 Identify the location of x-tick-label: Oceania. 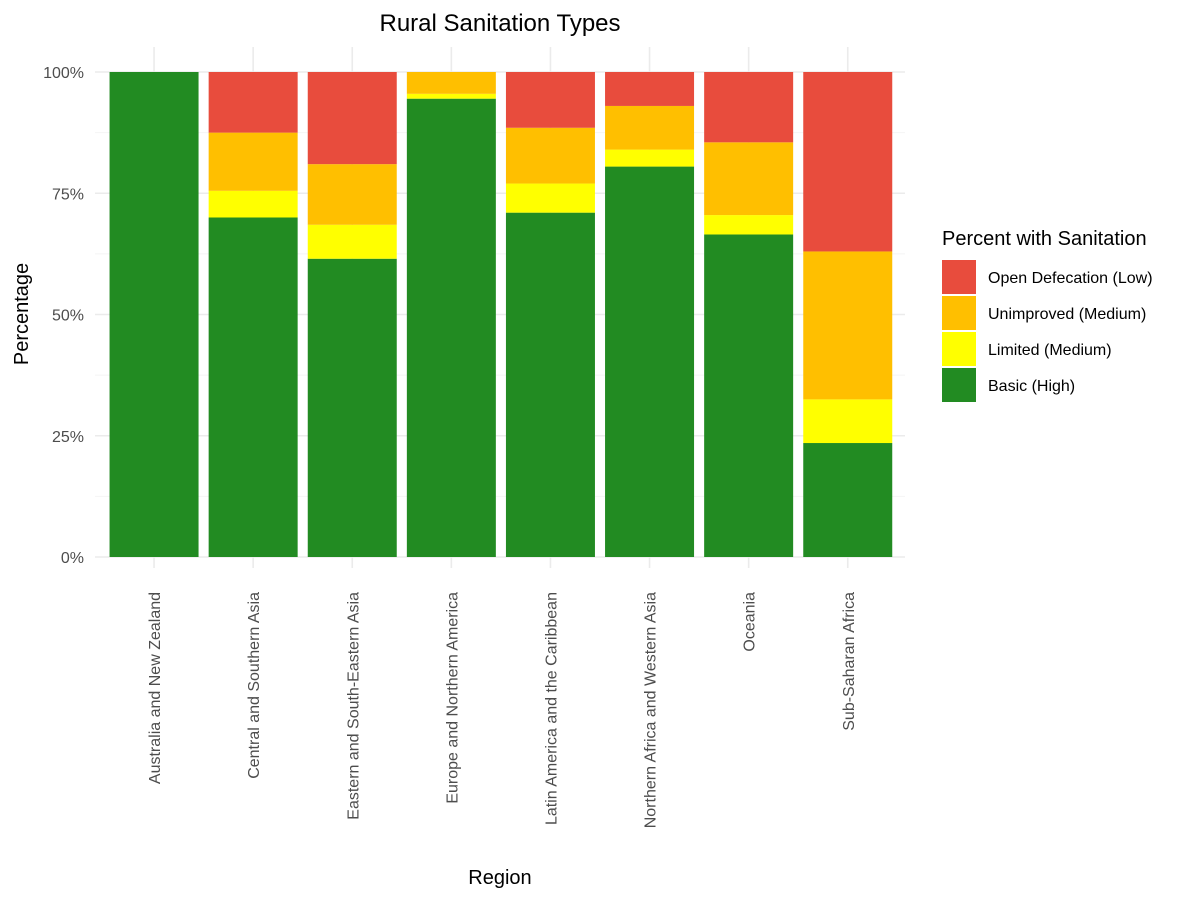
(750, 622).